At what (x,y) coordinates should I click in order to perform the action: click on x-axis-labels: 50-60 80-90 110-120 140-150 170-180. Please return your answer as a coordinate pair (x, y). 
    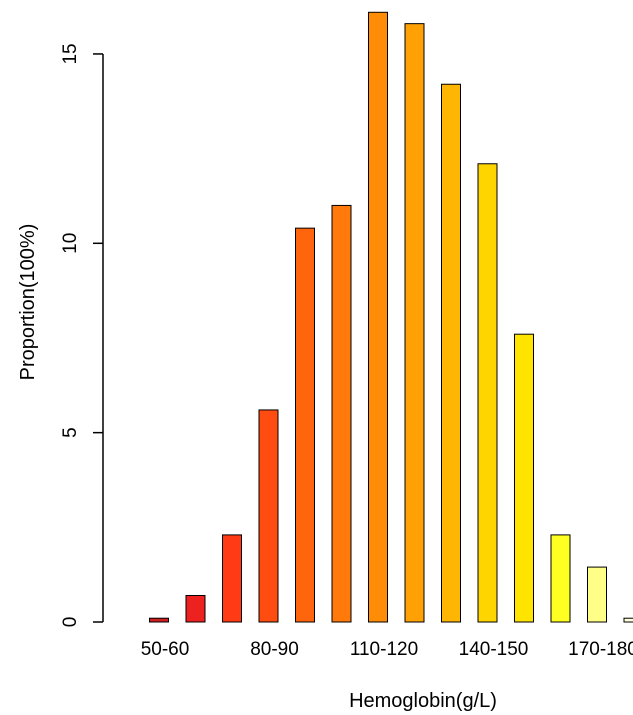
    Looking at the image, I should click on (387, 649).